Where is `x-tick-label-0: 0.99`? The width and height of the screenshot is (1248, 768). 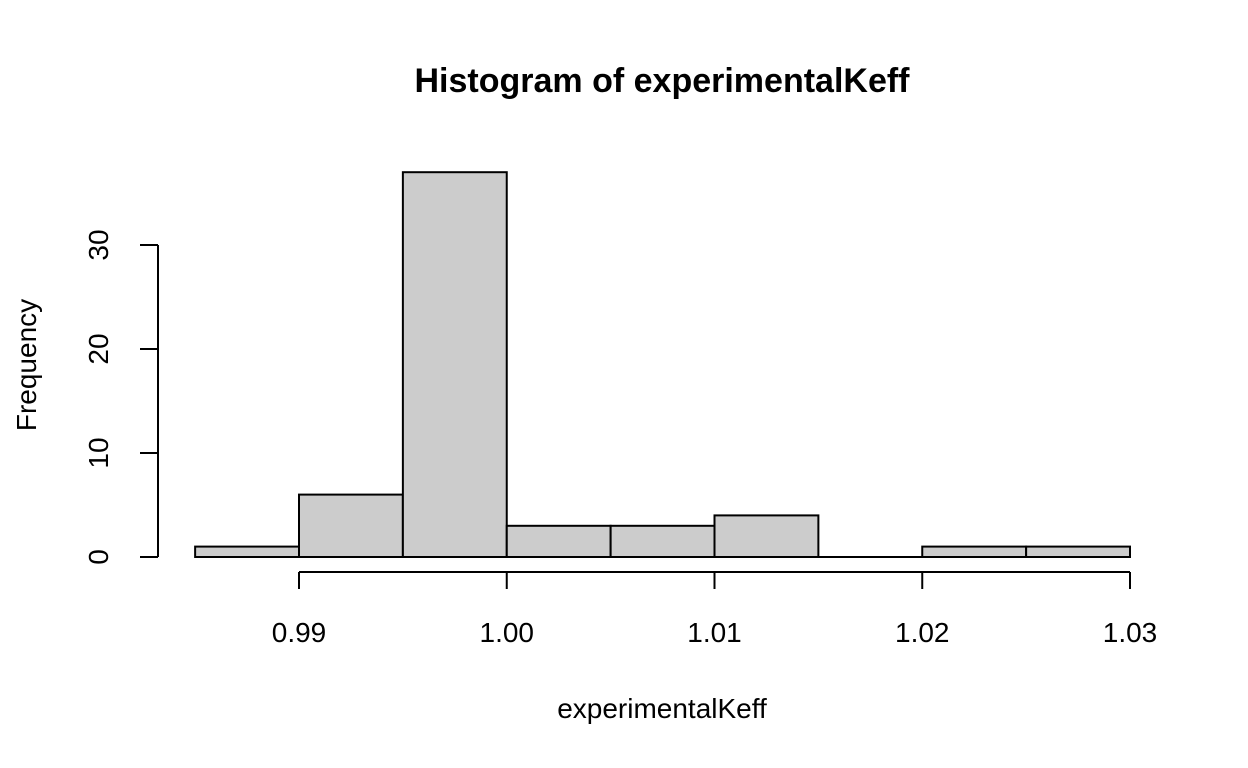
x-tick-label-0: 0.99 is located at coordinates (299, 632).